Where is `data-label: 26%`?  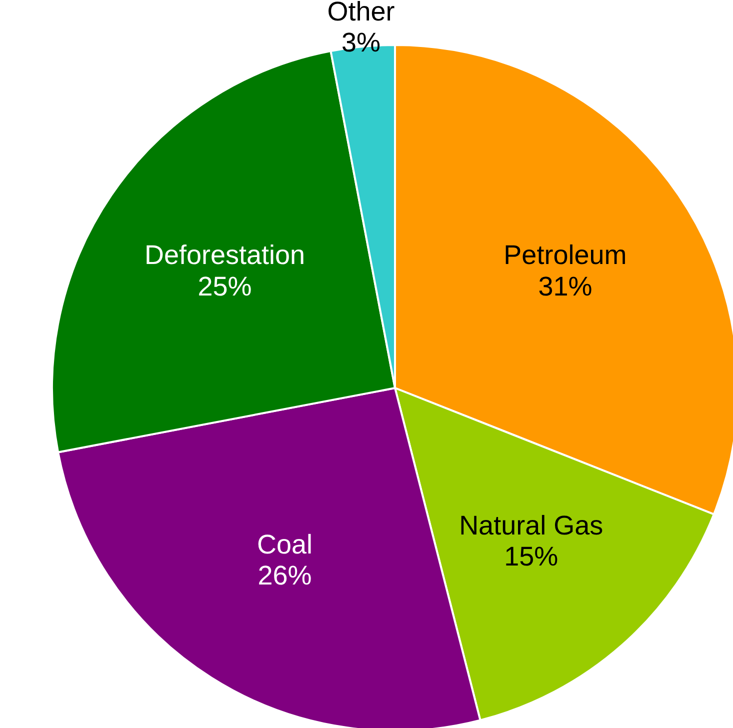
data-label: 26% is located at coordinates (285, 575).